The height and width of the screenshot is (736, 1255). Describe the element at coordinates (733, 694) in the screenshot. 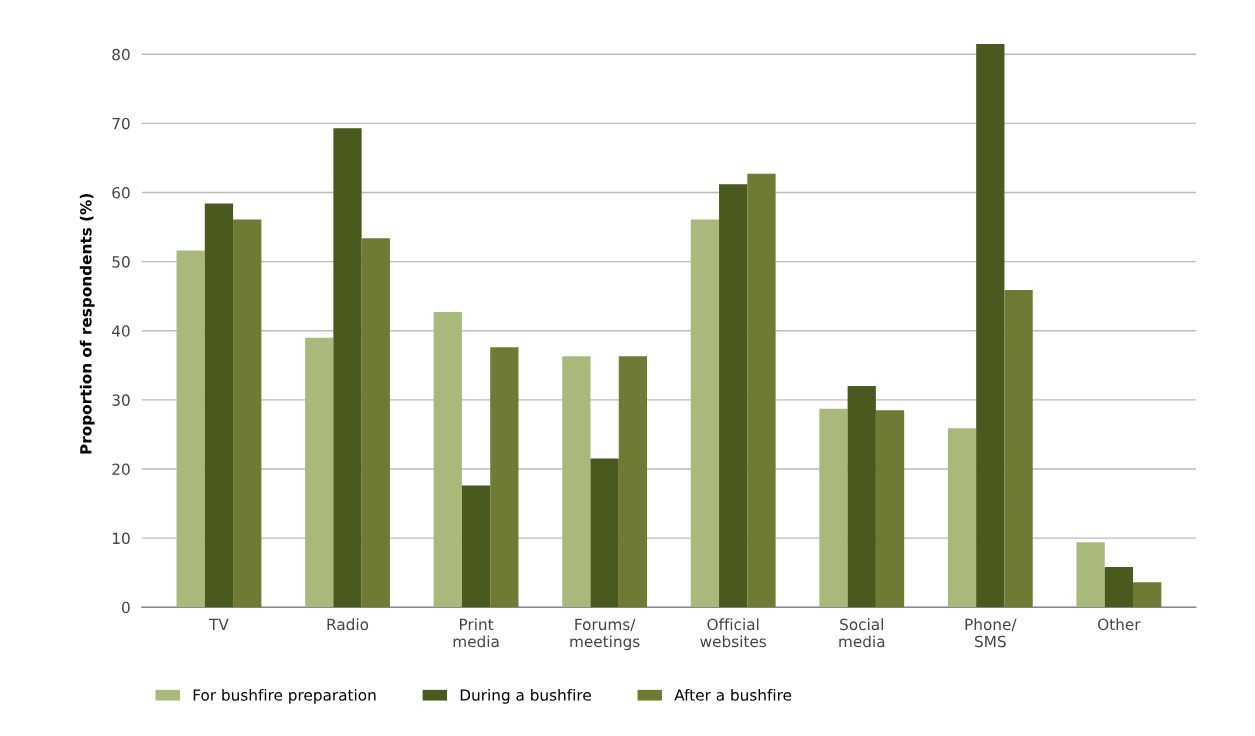

I see `legend-label: After a bushfire` at that location.